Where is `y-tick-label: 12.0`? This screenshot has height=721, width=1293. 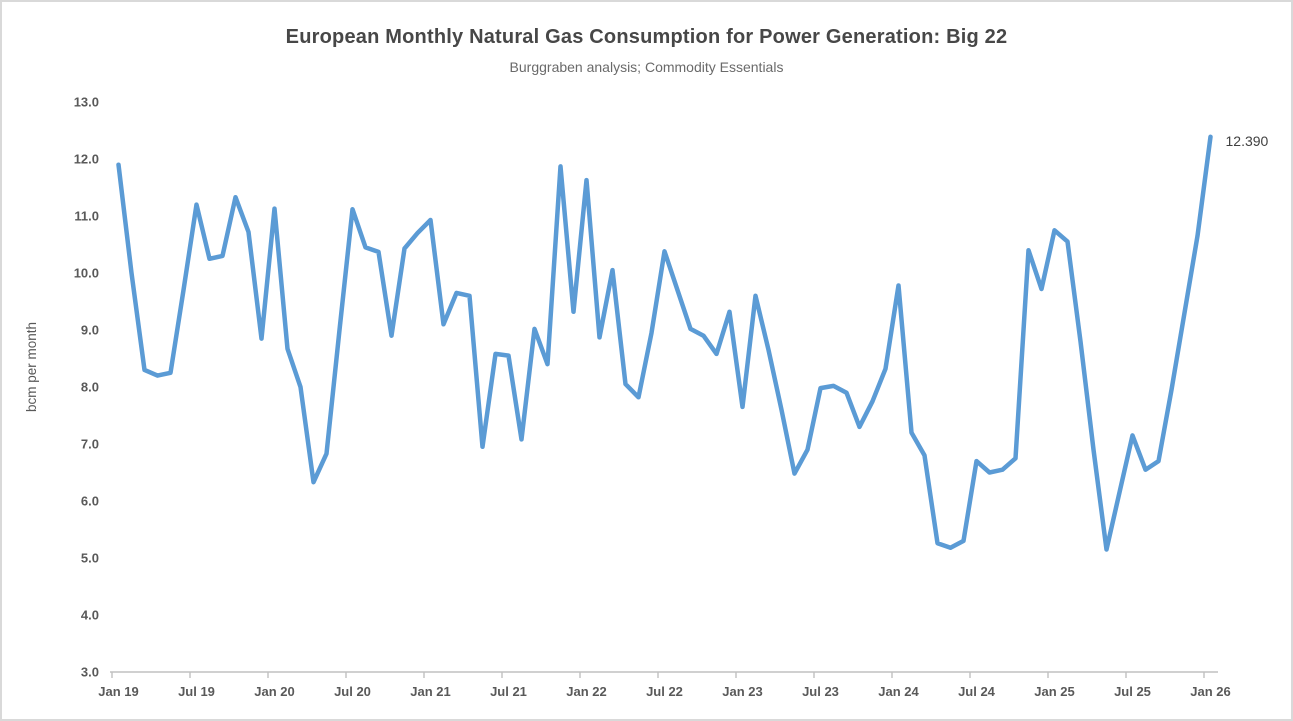
y-tick-label: 12.0 is located at coordinates (86, 159).